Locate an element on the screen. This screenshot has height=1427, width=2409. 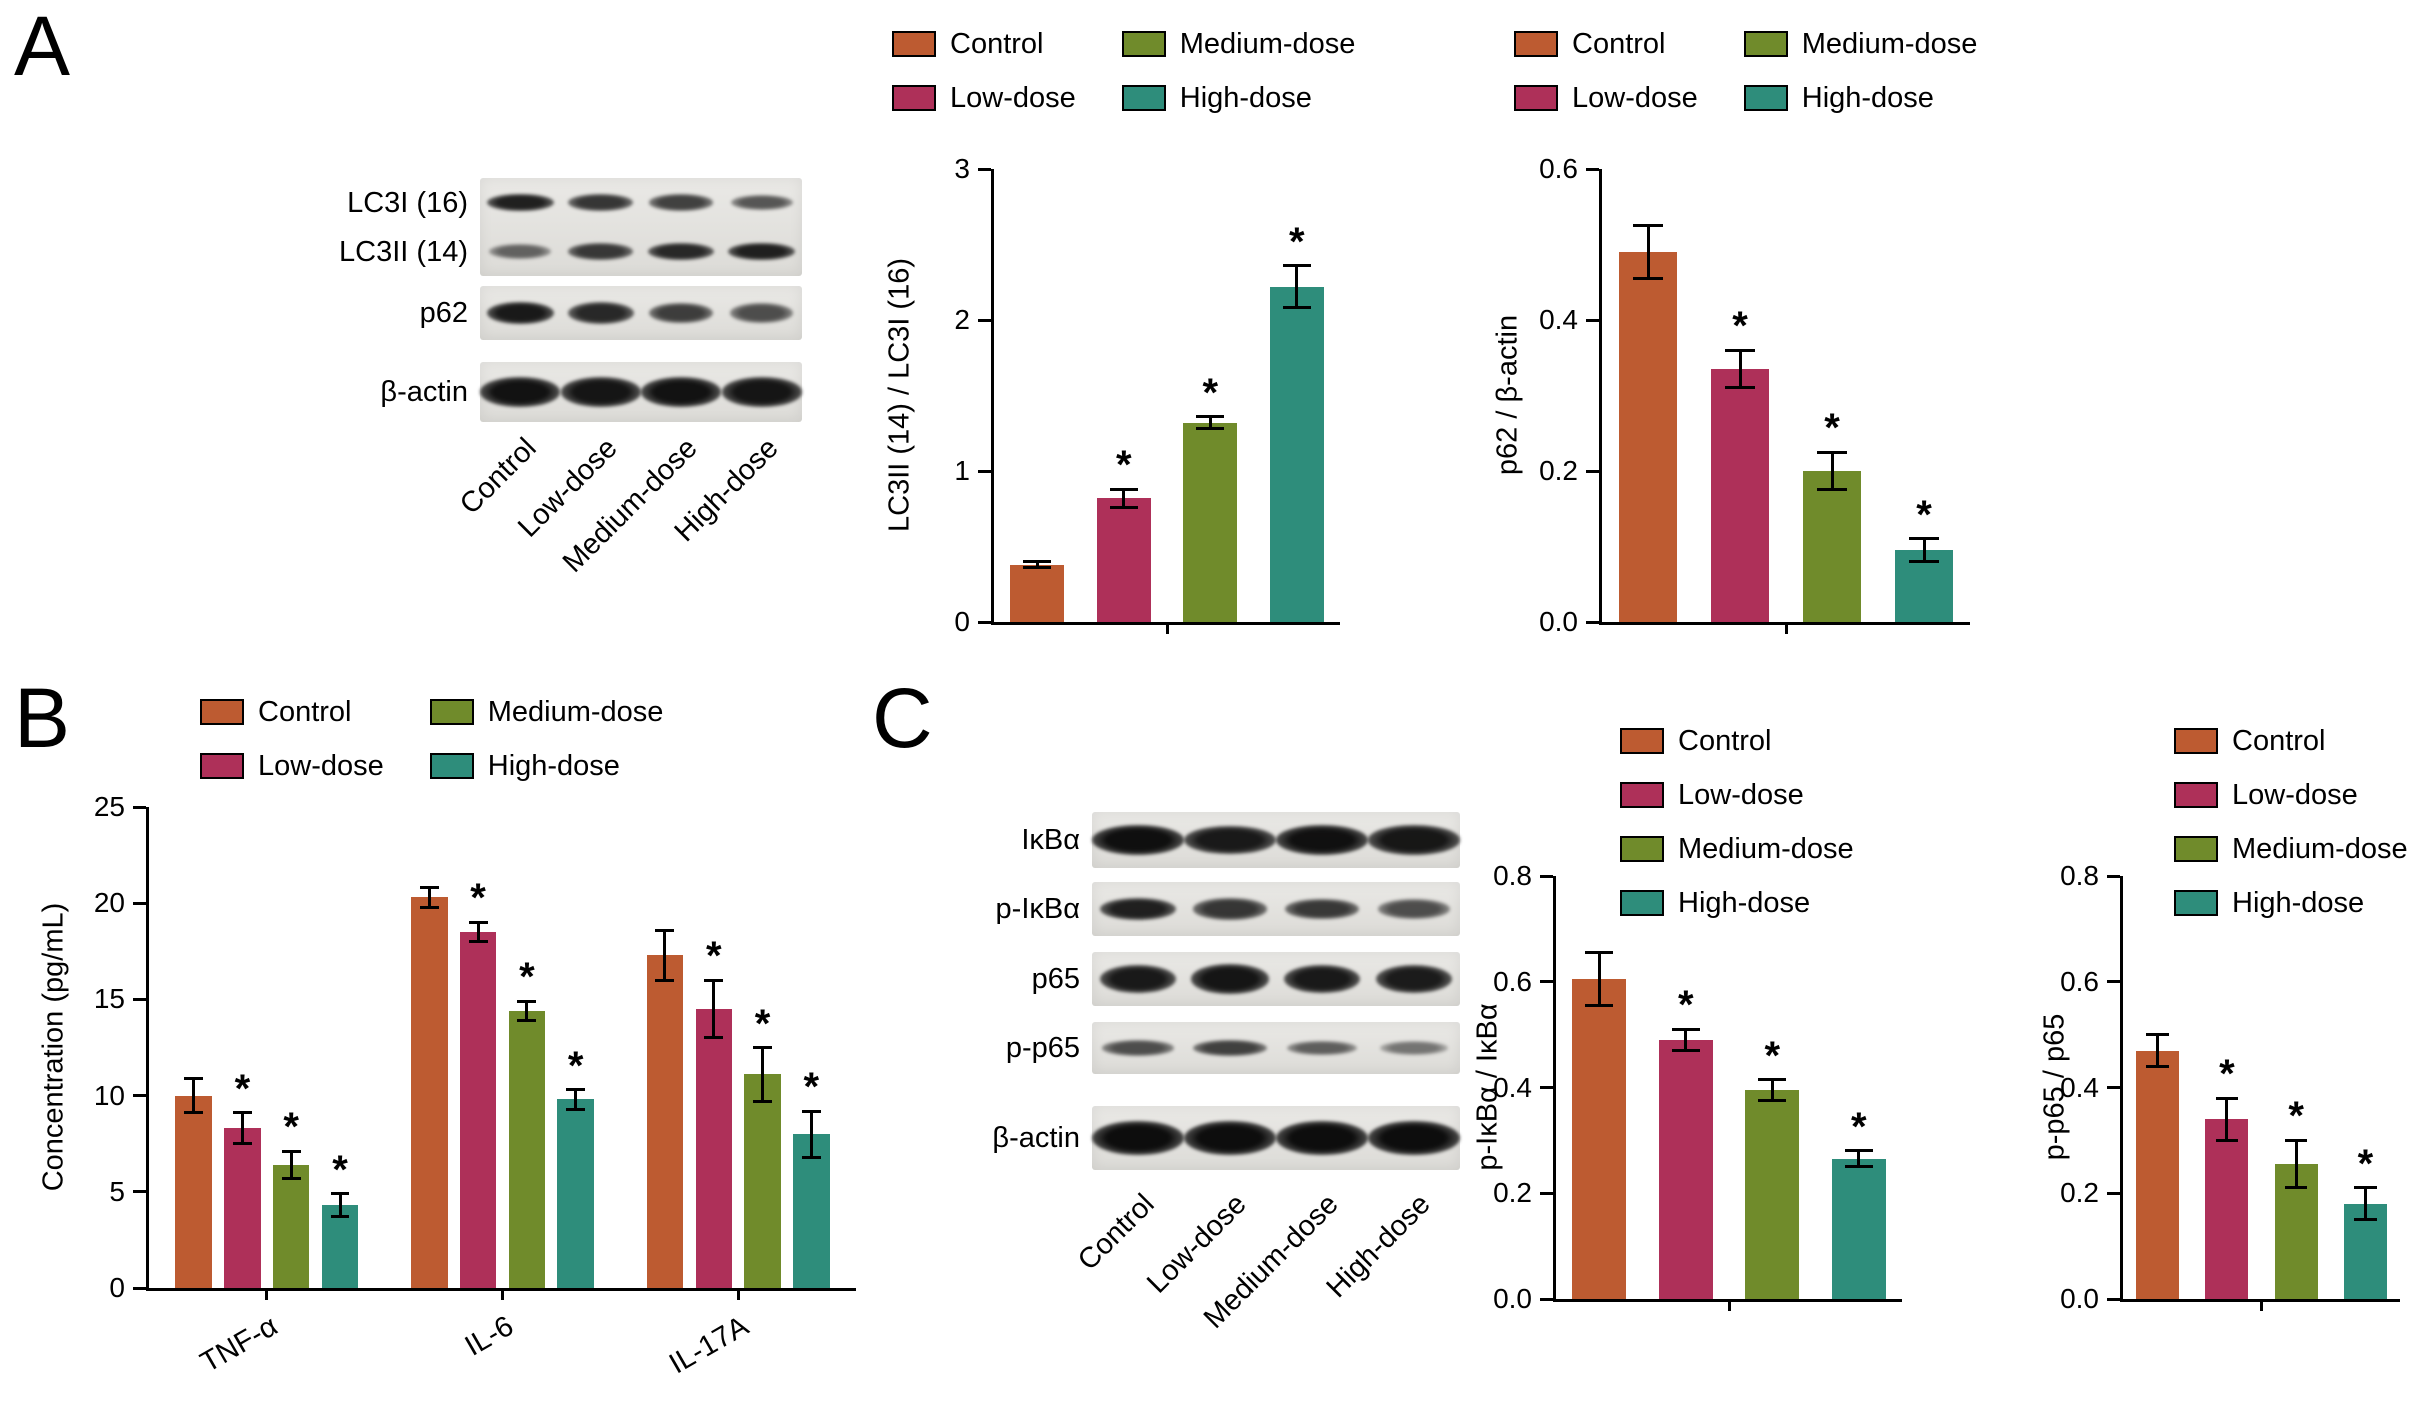
y-tick-label: 15 is located at coordinates (109, 999).